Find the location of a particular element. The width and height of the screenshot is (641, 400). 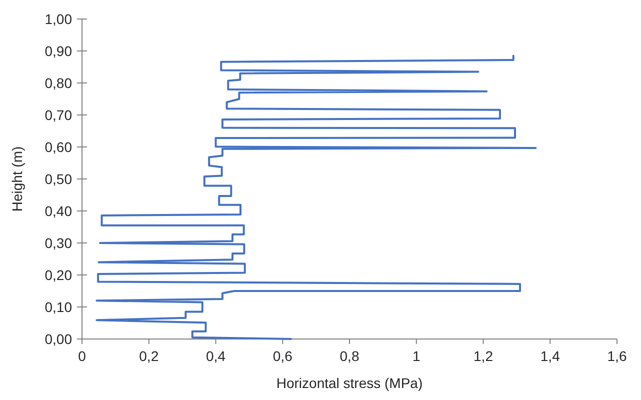

y-tick-label: 0,50 is located at coordinates (58, 178).